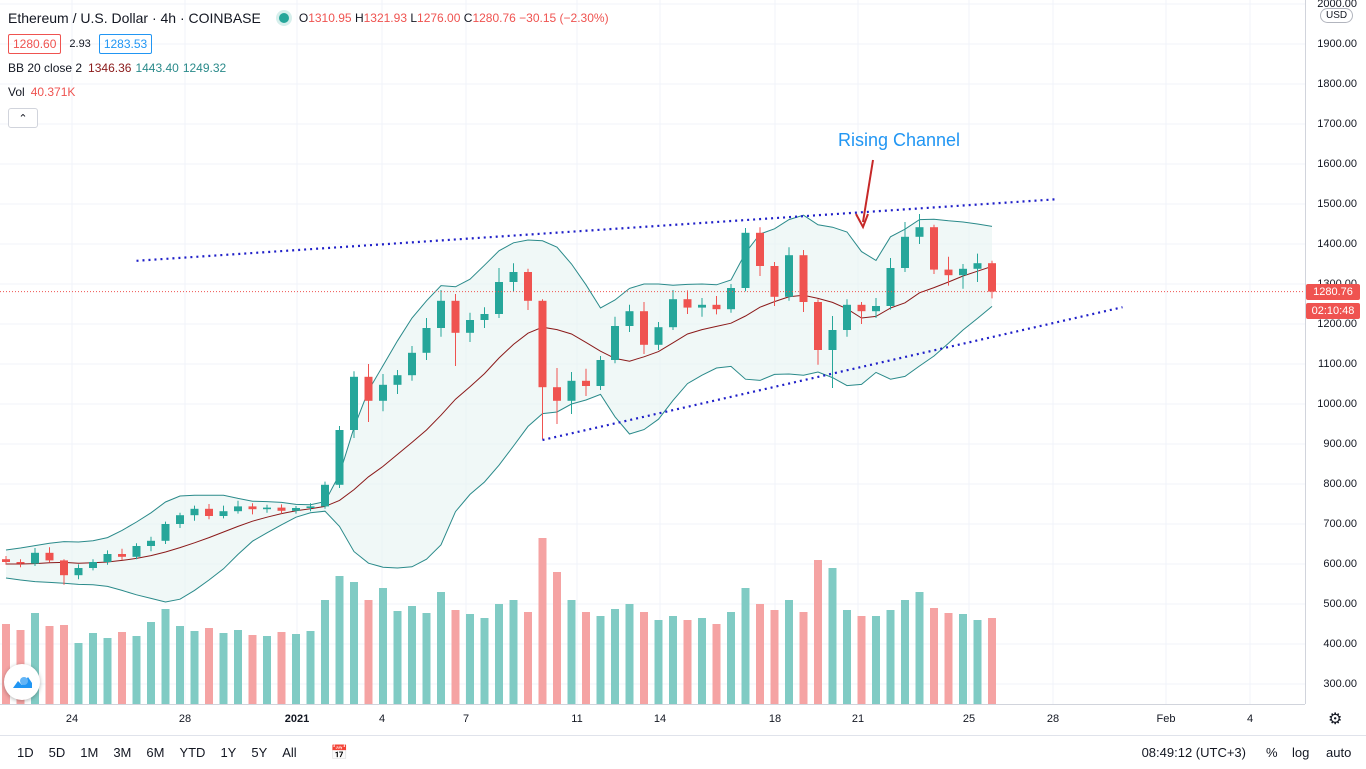 This screenshot has height=769, width=1366. Describe the element at coordinates (1339, 752) in the screenshot. I see `auto-scale-toggle: auto` at that location.